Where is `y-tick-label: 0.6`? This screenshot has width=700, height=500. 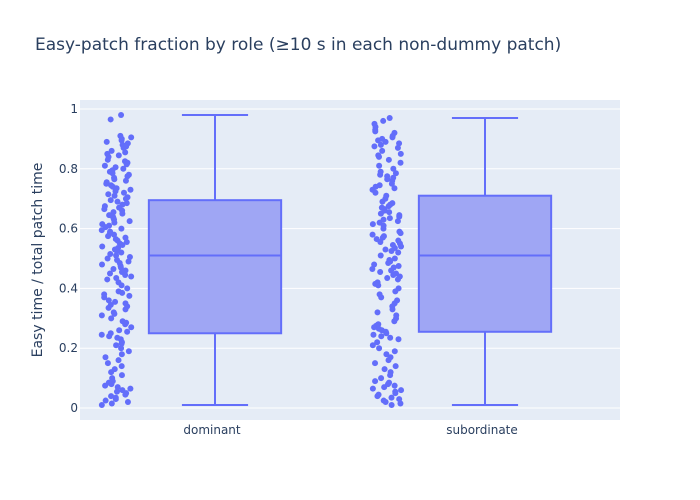
y-tick-label: 0.6 is located at coordinates (68, 229).